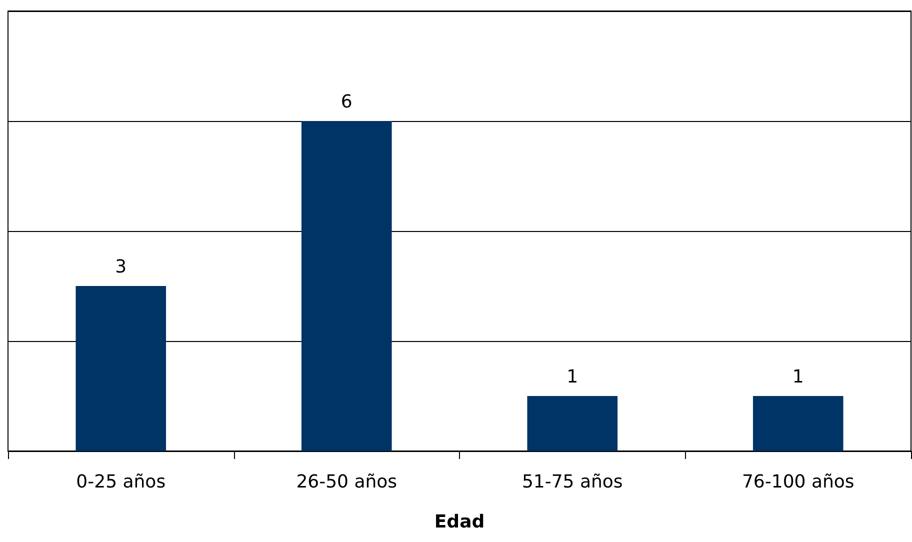 This screenshot has height=542, width=912. I want to click on x-tick-label: 0-25 años, so click(121, 482).